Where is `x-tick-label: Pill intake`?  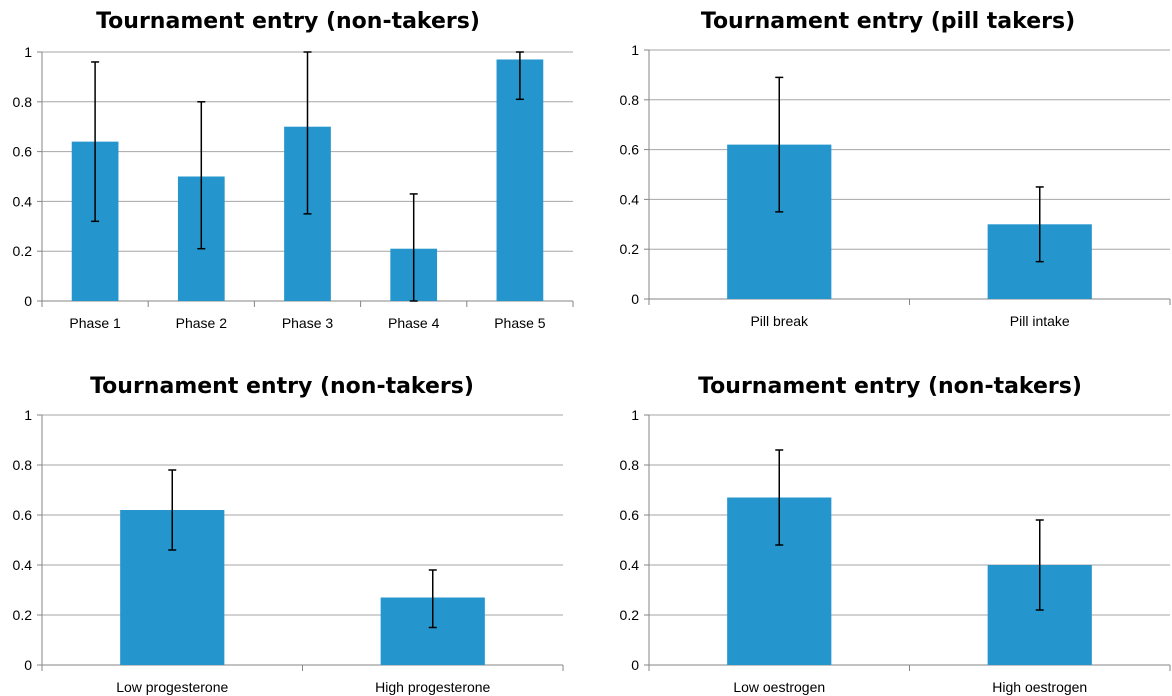
x-tick-label: Pill intake is located at coordinates (1040, 321).